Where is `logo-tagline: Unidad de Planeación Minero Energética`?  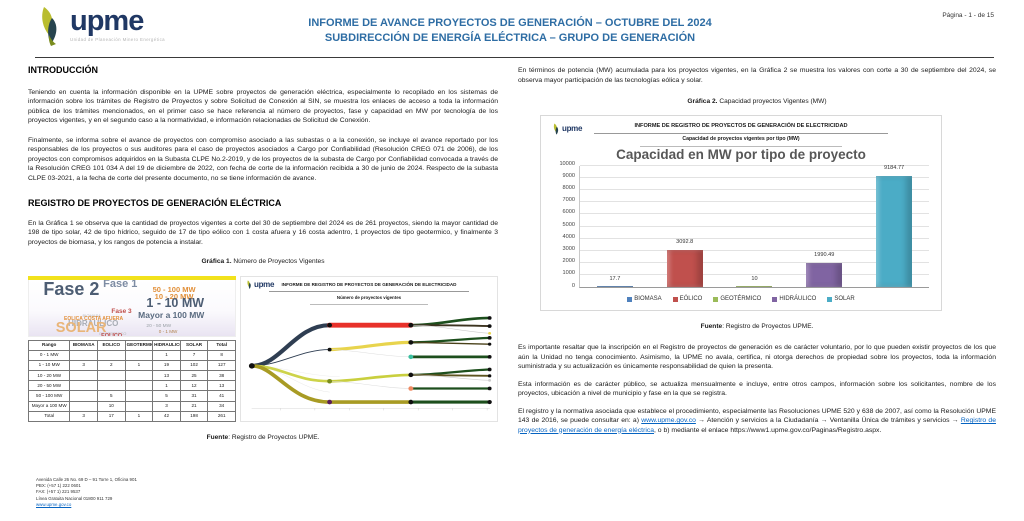
logo-tagline: Unidad de Planeación Minero Energética is located at coordinates (118, 39).